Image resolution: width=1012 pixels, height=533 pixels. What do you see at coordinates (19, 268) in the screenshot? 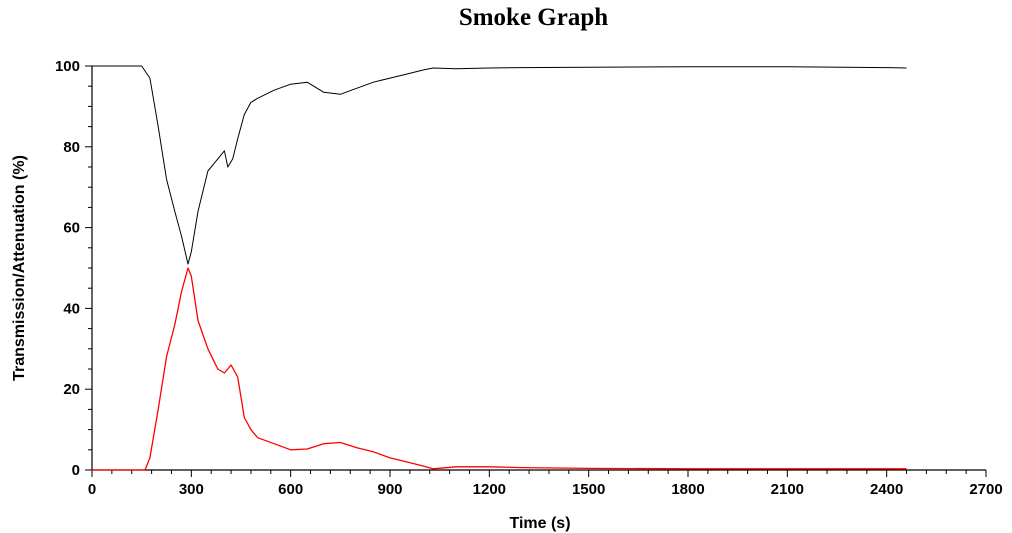
I see `y-axis-title: Transmission/Attenuation (%)` at bounding box center [19, 268].